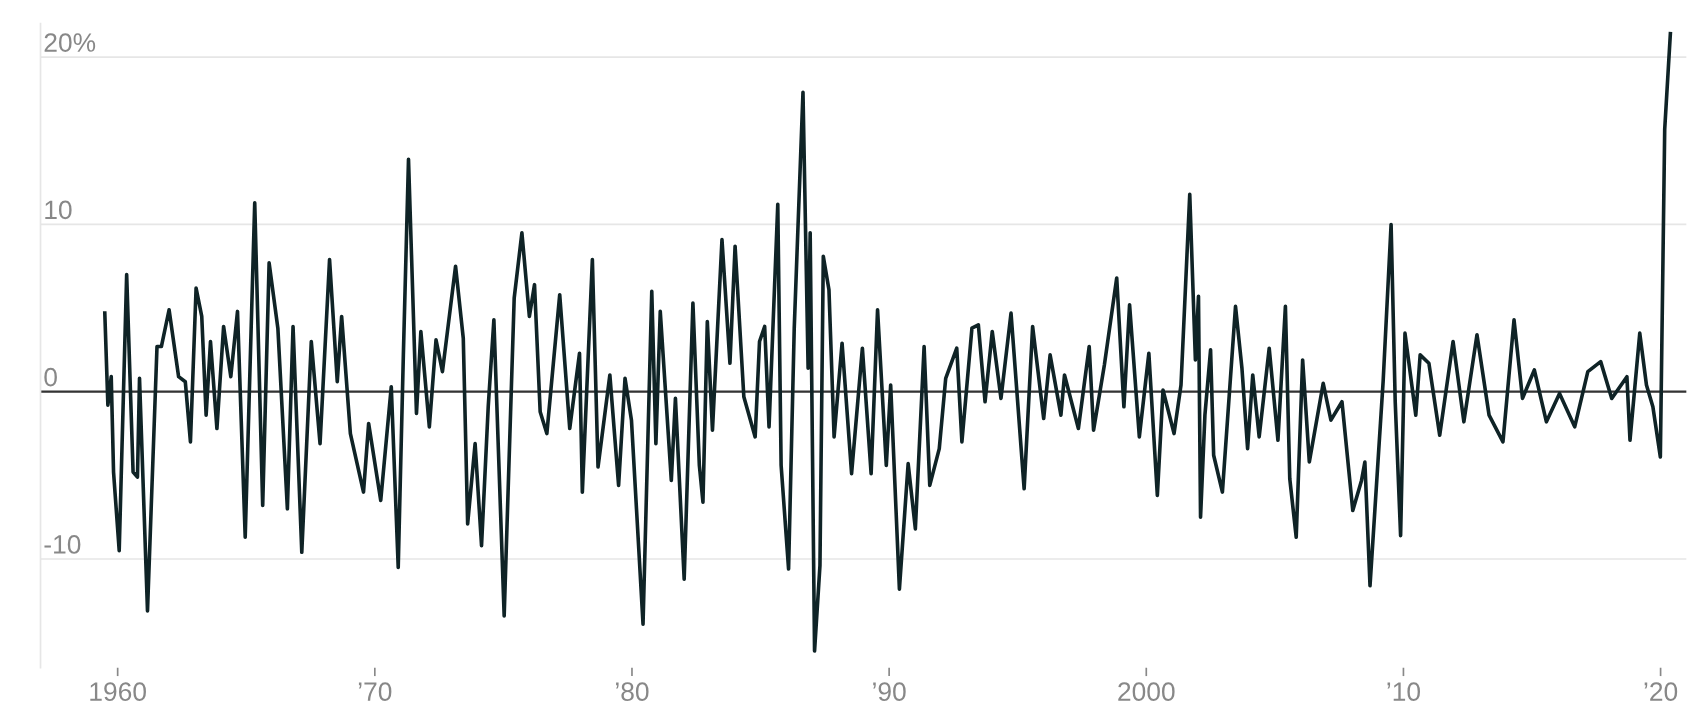 Image resolution: width=1688 pixels, height=718 pixels. I want to click on x-tick-label: 1960, so click(118, 692).